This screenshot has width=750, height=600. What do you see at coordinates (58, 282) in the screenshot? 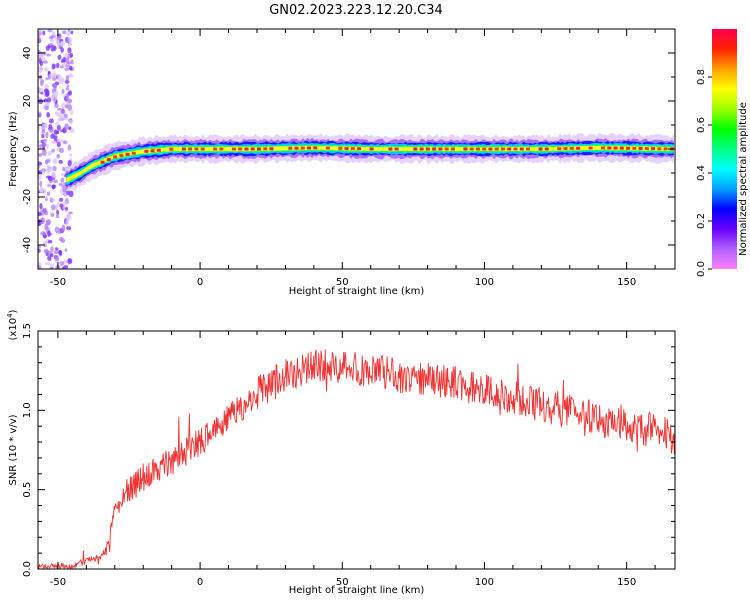
I see `x-tick-label: -50` at bounding box center [58, 282].